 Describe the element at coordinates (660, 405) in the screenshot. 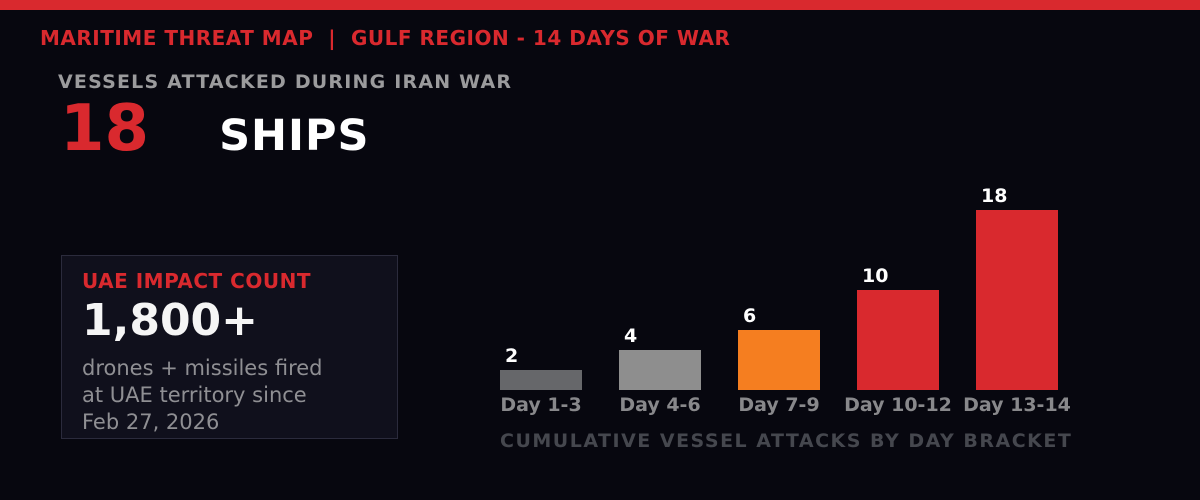

I see `bar-category-label: Day 4-6` at that location.